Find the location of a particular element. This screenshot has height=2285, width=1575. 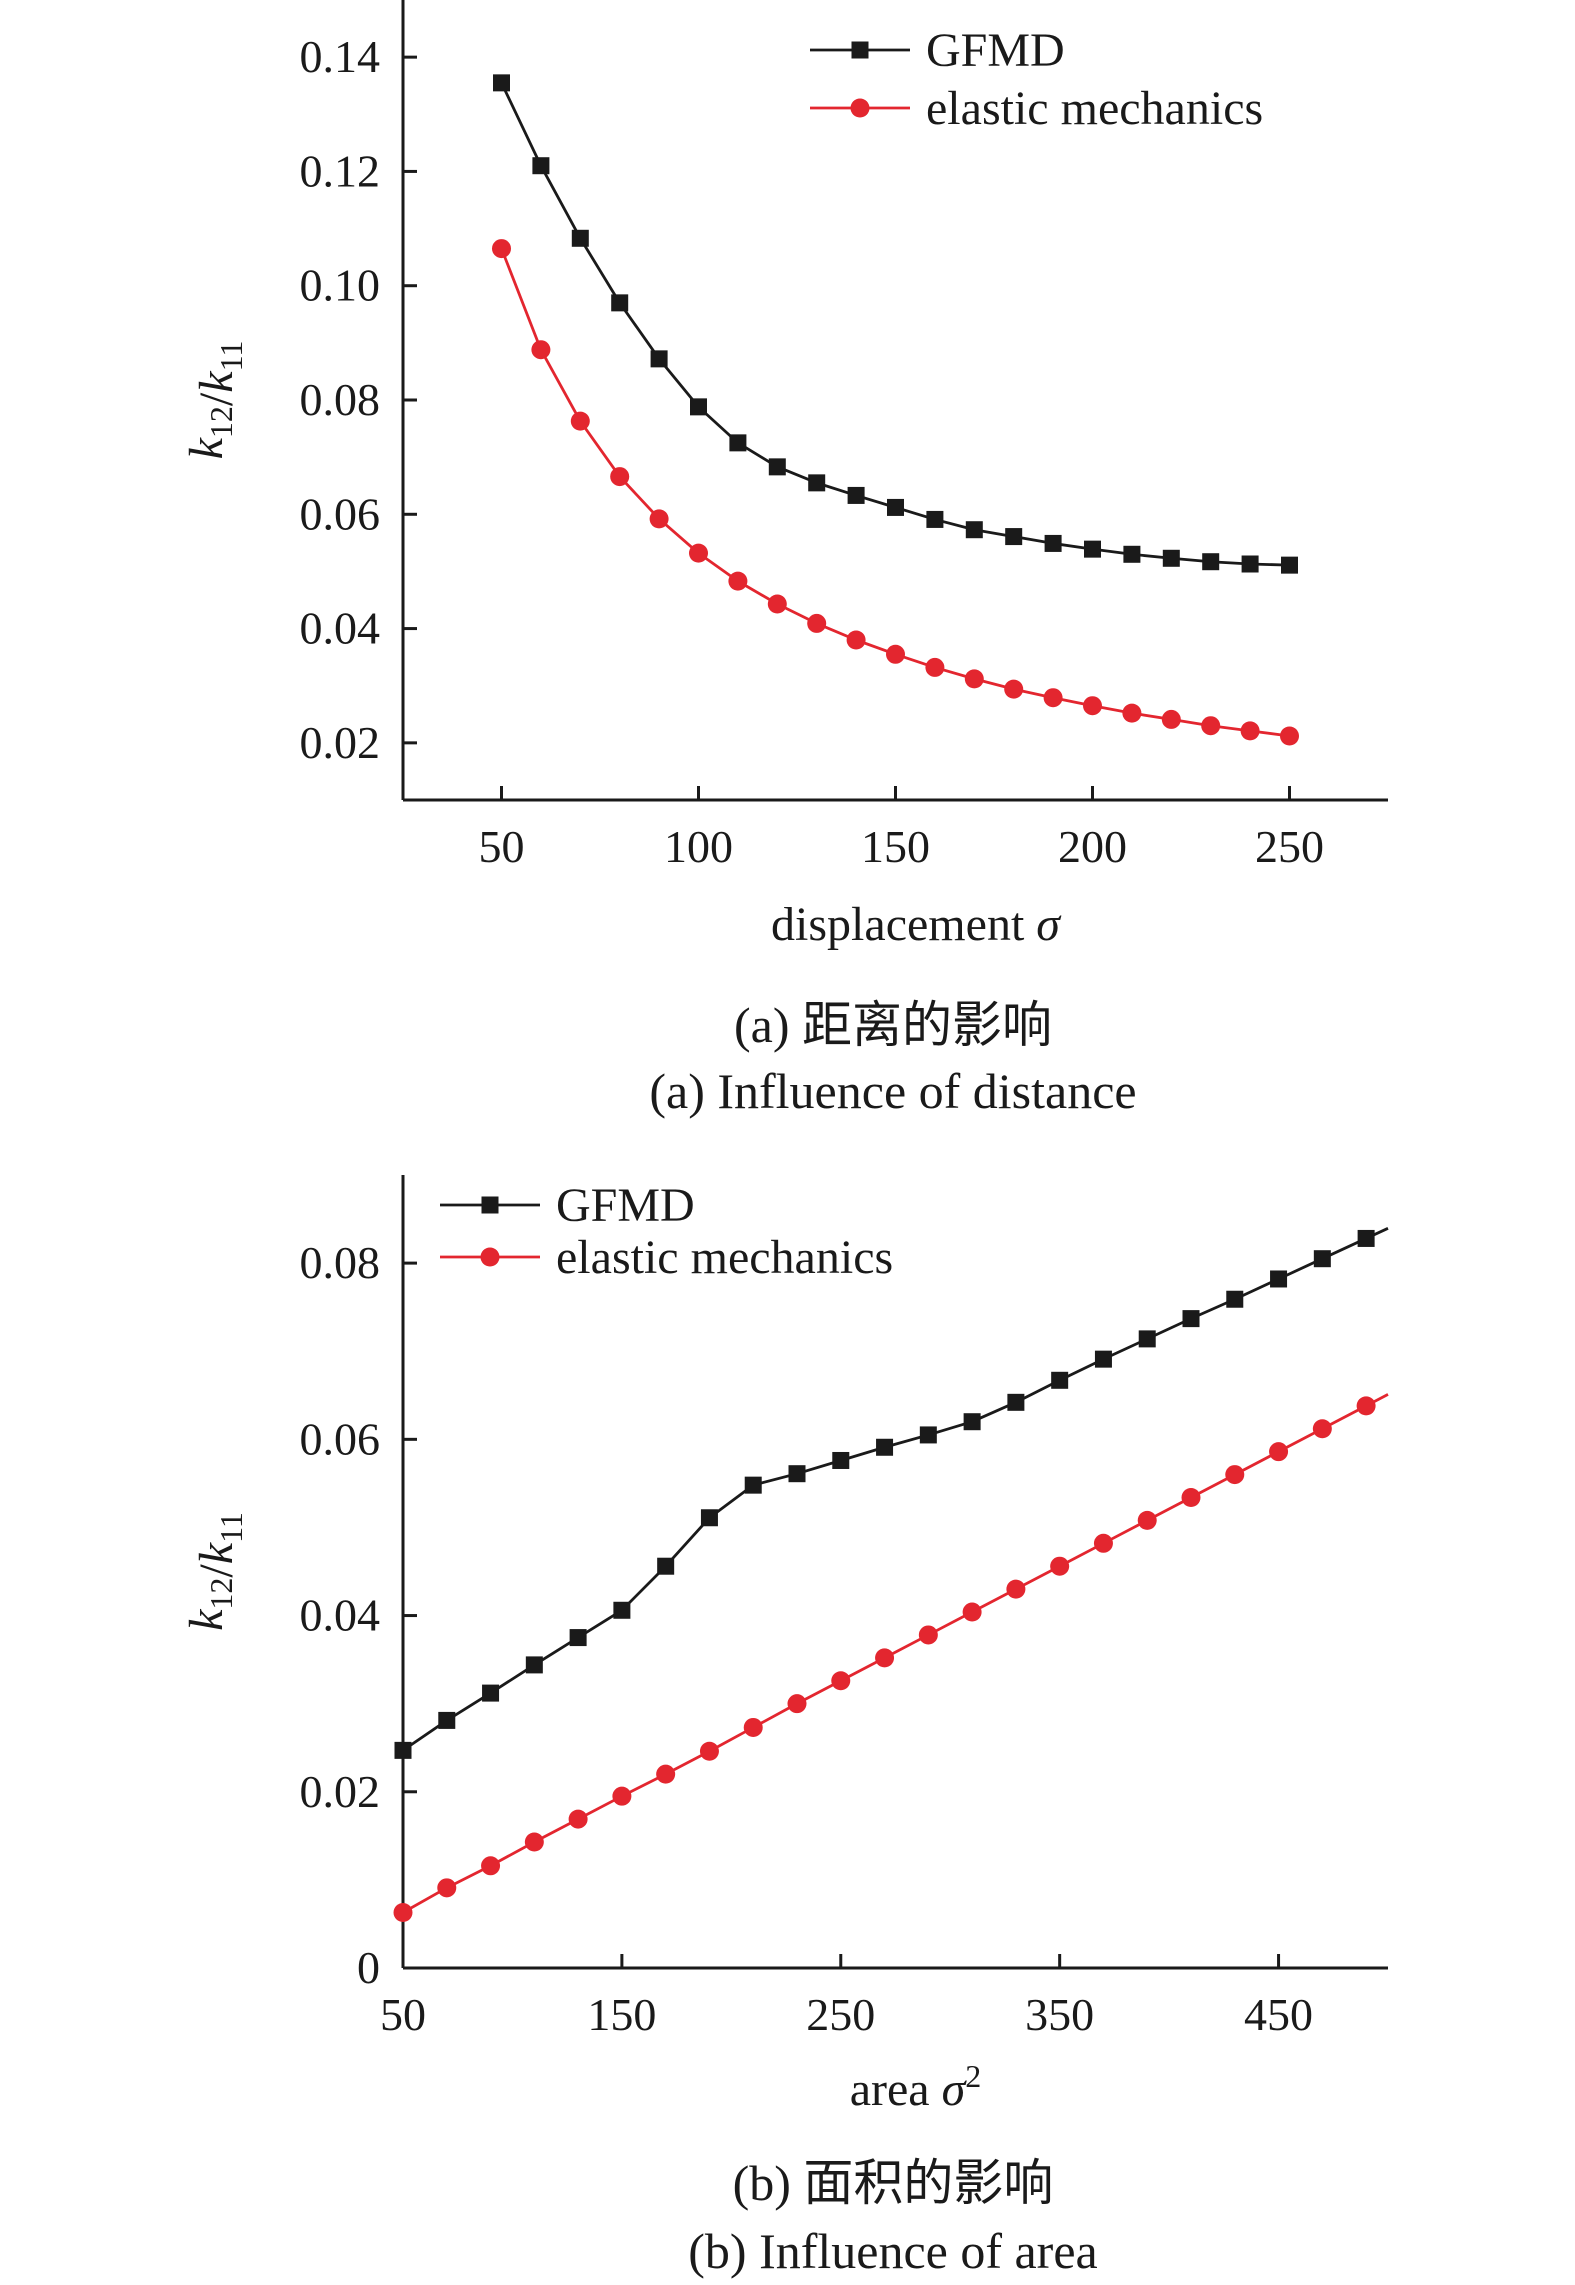

legend-marker-gfmd is located at coordinates (490, 1205).